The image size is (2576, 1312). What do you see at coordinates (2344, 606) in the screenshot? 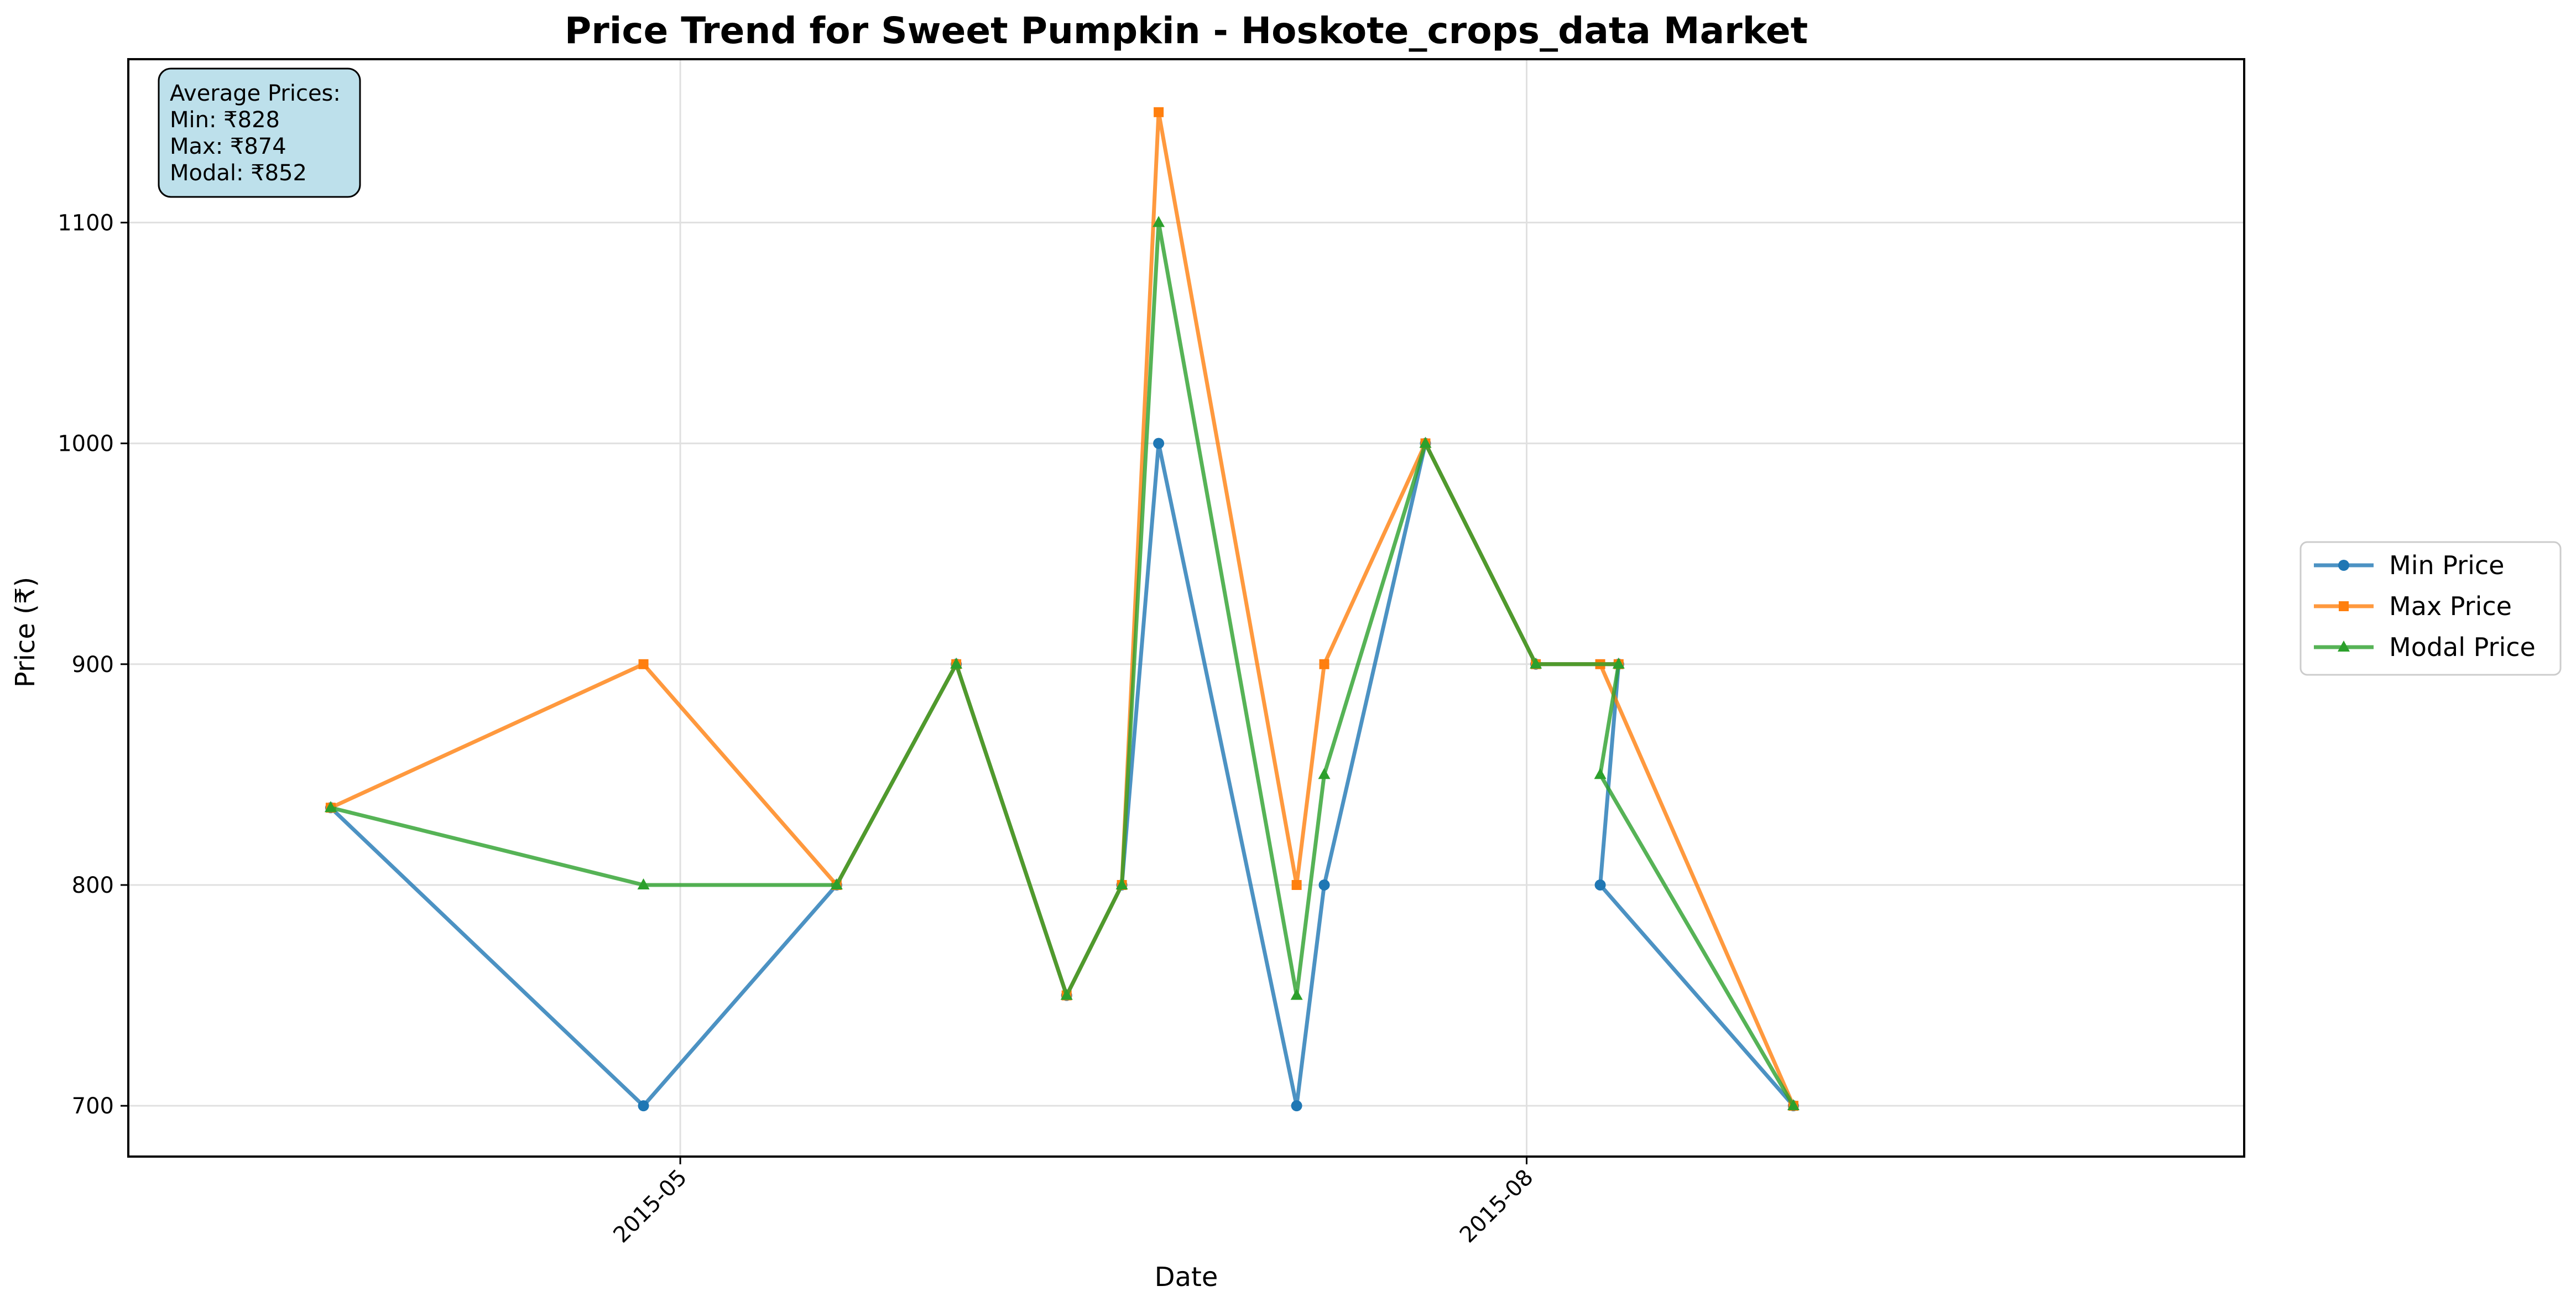
I see `legend-marker-max-price` at bounding box center [2344, 606].